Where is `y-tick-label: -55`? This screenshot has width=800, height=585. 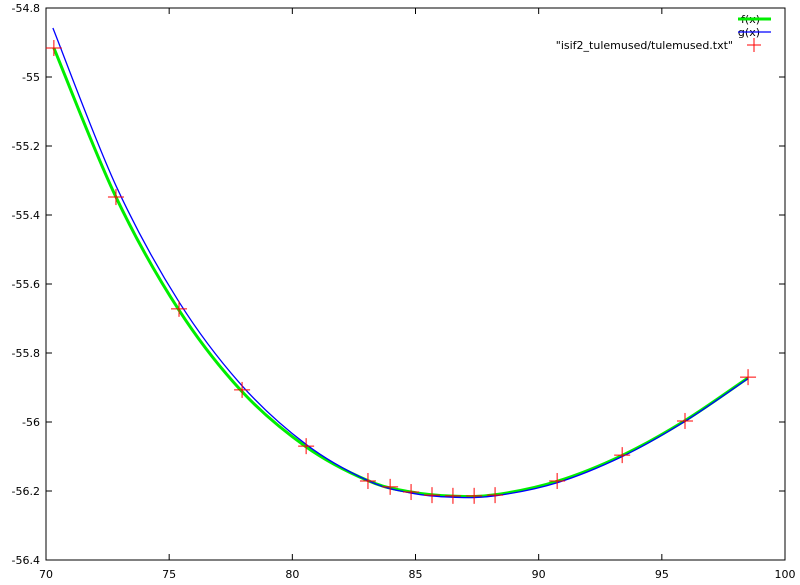
y-tick-label: -55 is located at coordinates (31, 77).